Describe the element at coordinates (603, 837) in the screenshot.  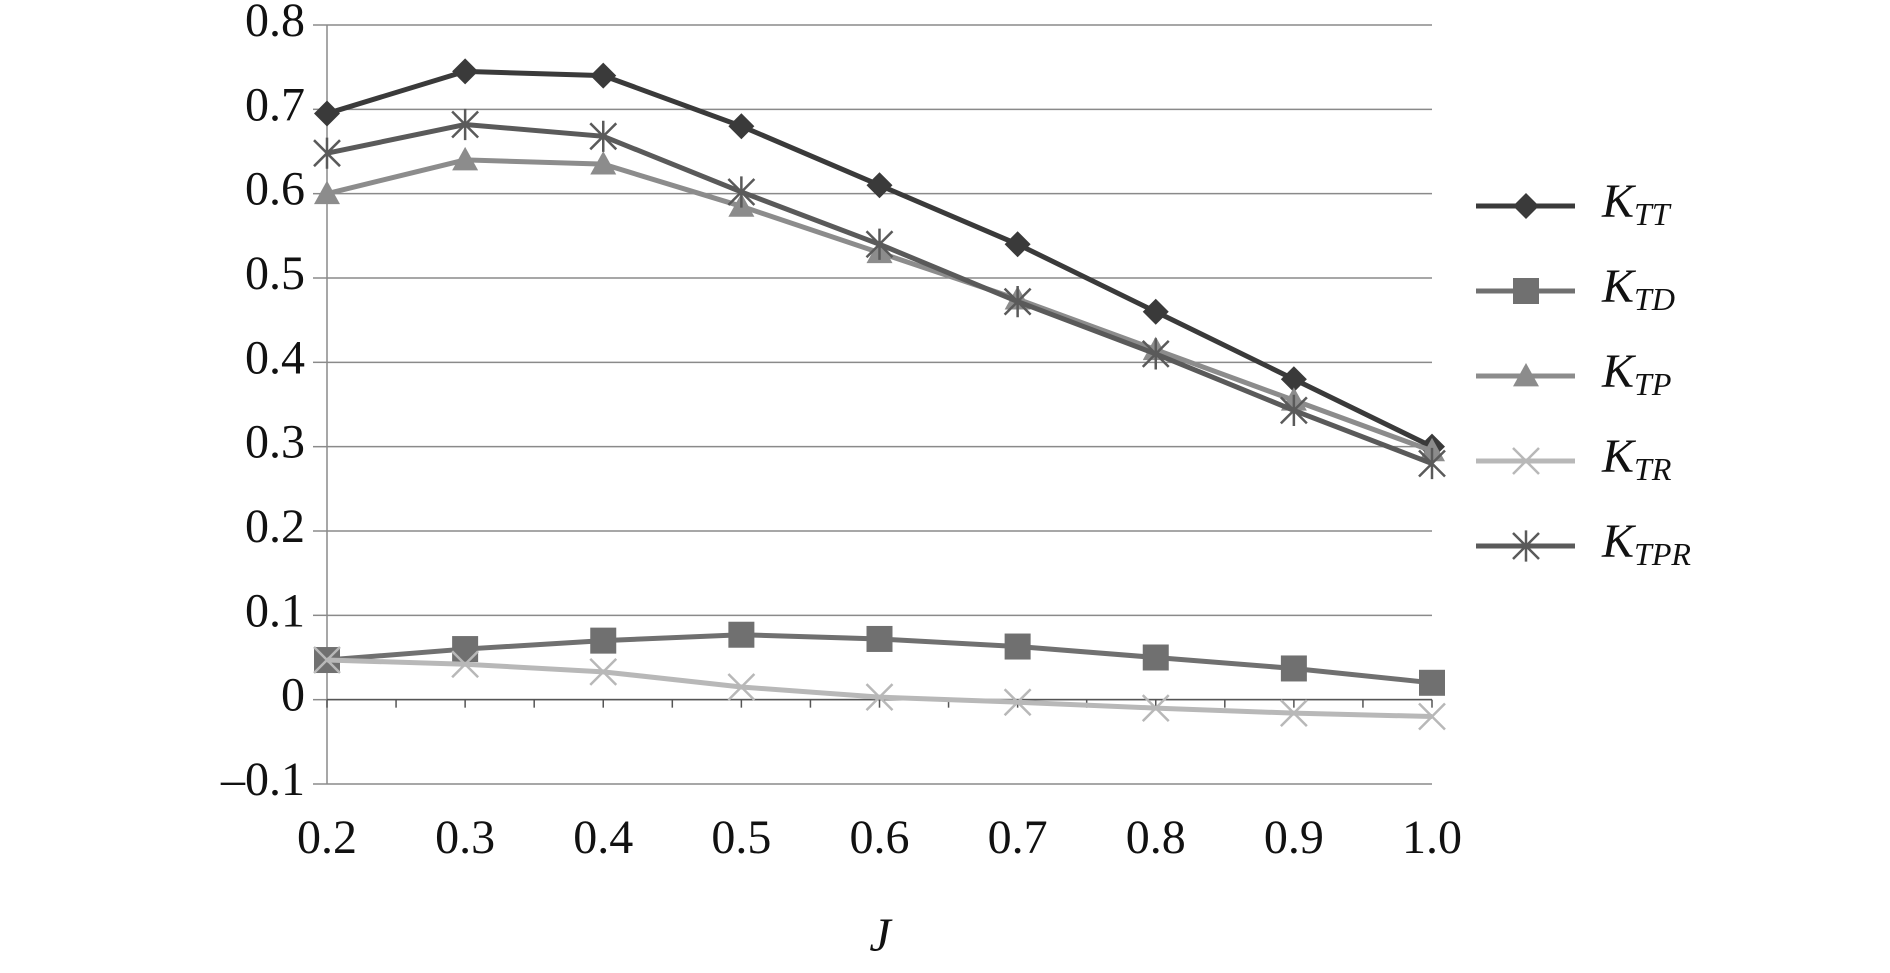
I see `x-tick-label: 0.4` at that location.